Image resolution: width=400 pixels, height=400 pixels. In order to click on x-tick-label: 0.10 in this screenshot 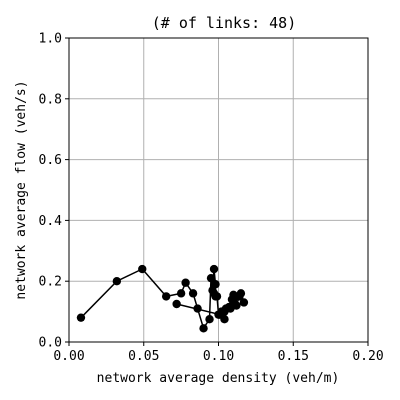, I will do `click(218, 356)`.